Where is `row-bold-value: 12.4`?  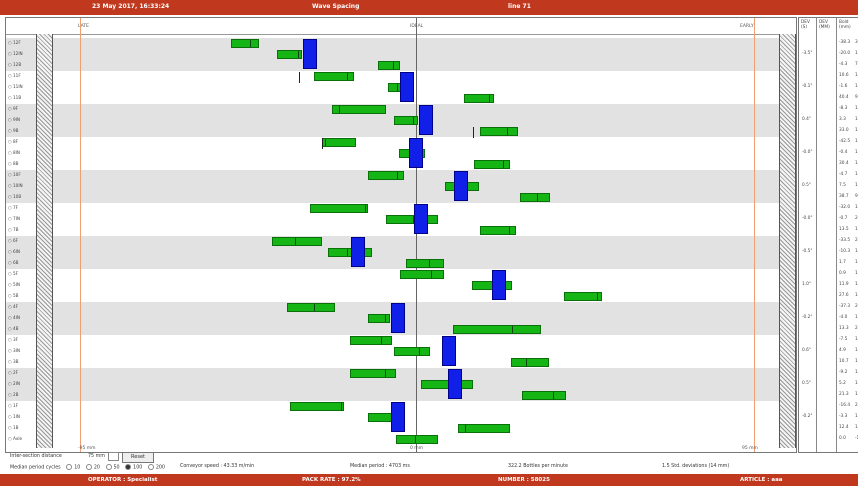
row-bold-value: 12.4 is located at coordinates (856, 295).